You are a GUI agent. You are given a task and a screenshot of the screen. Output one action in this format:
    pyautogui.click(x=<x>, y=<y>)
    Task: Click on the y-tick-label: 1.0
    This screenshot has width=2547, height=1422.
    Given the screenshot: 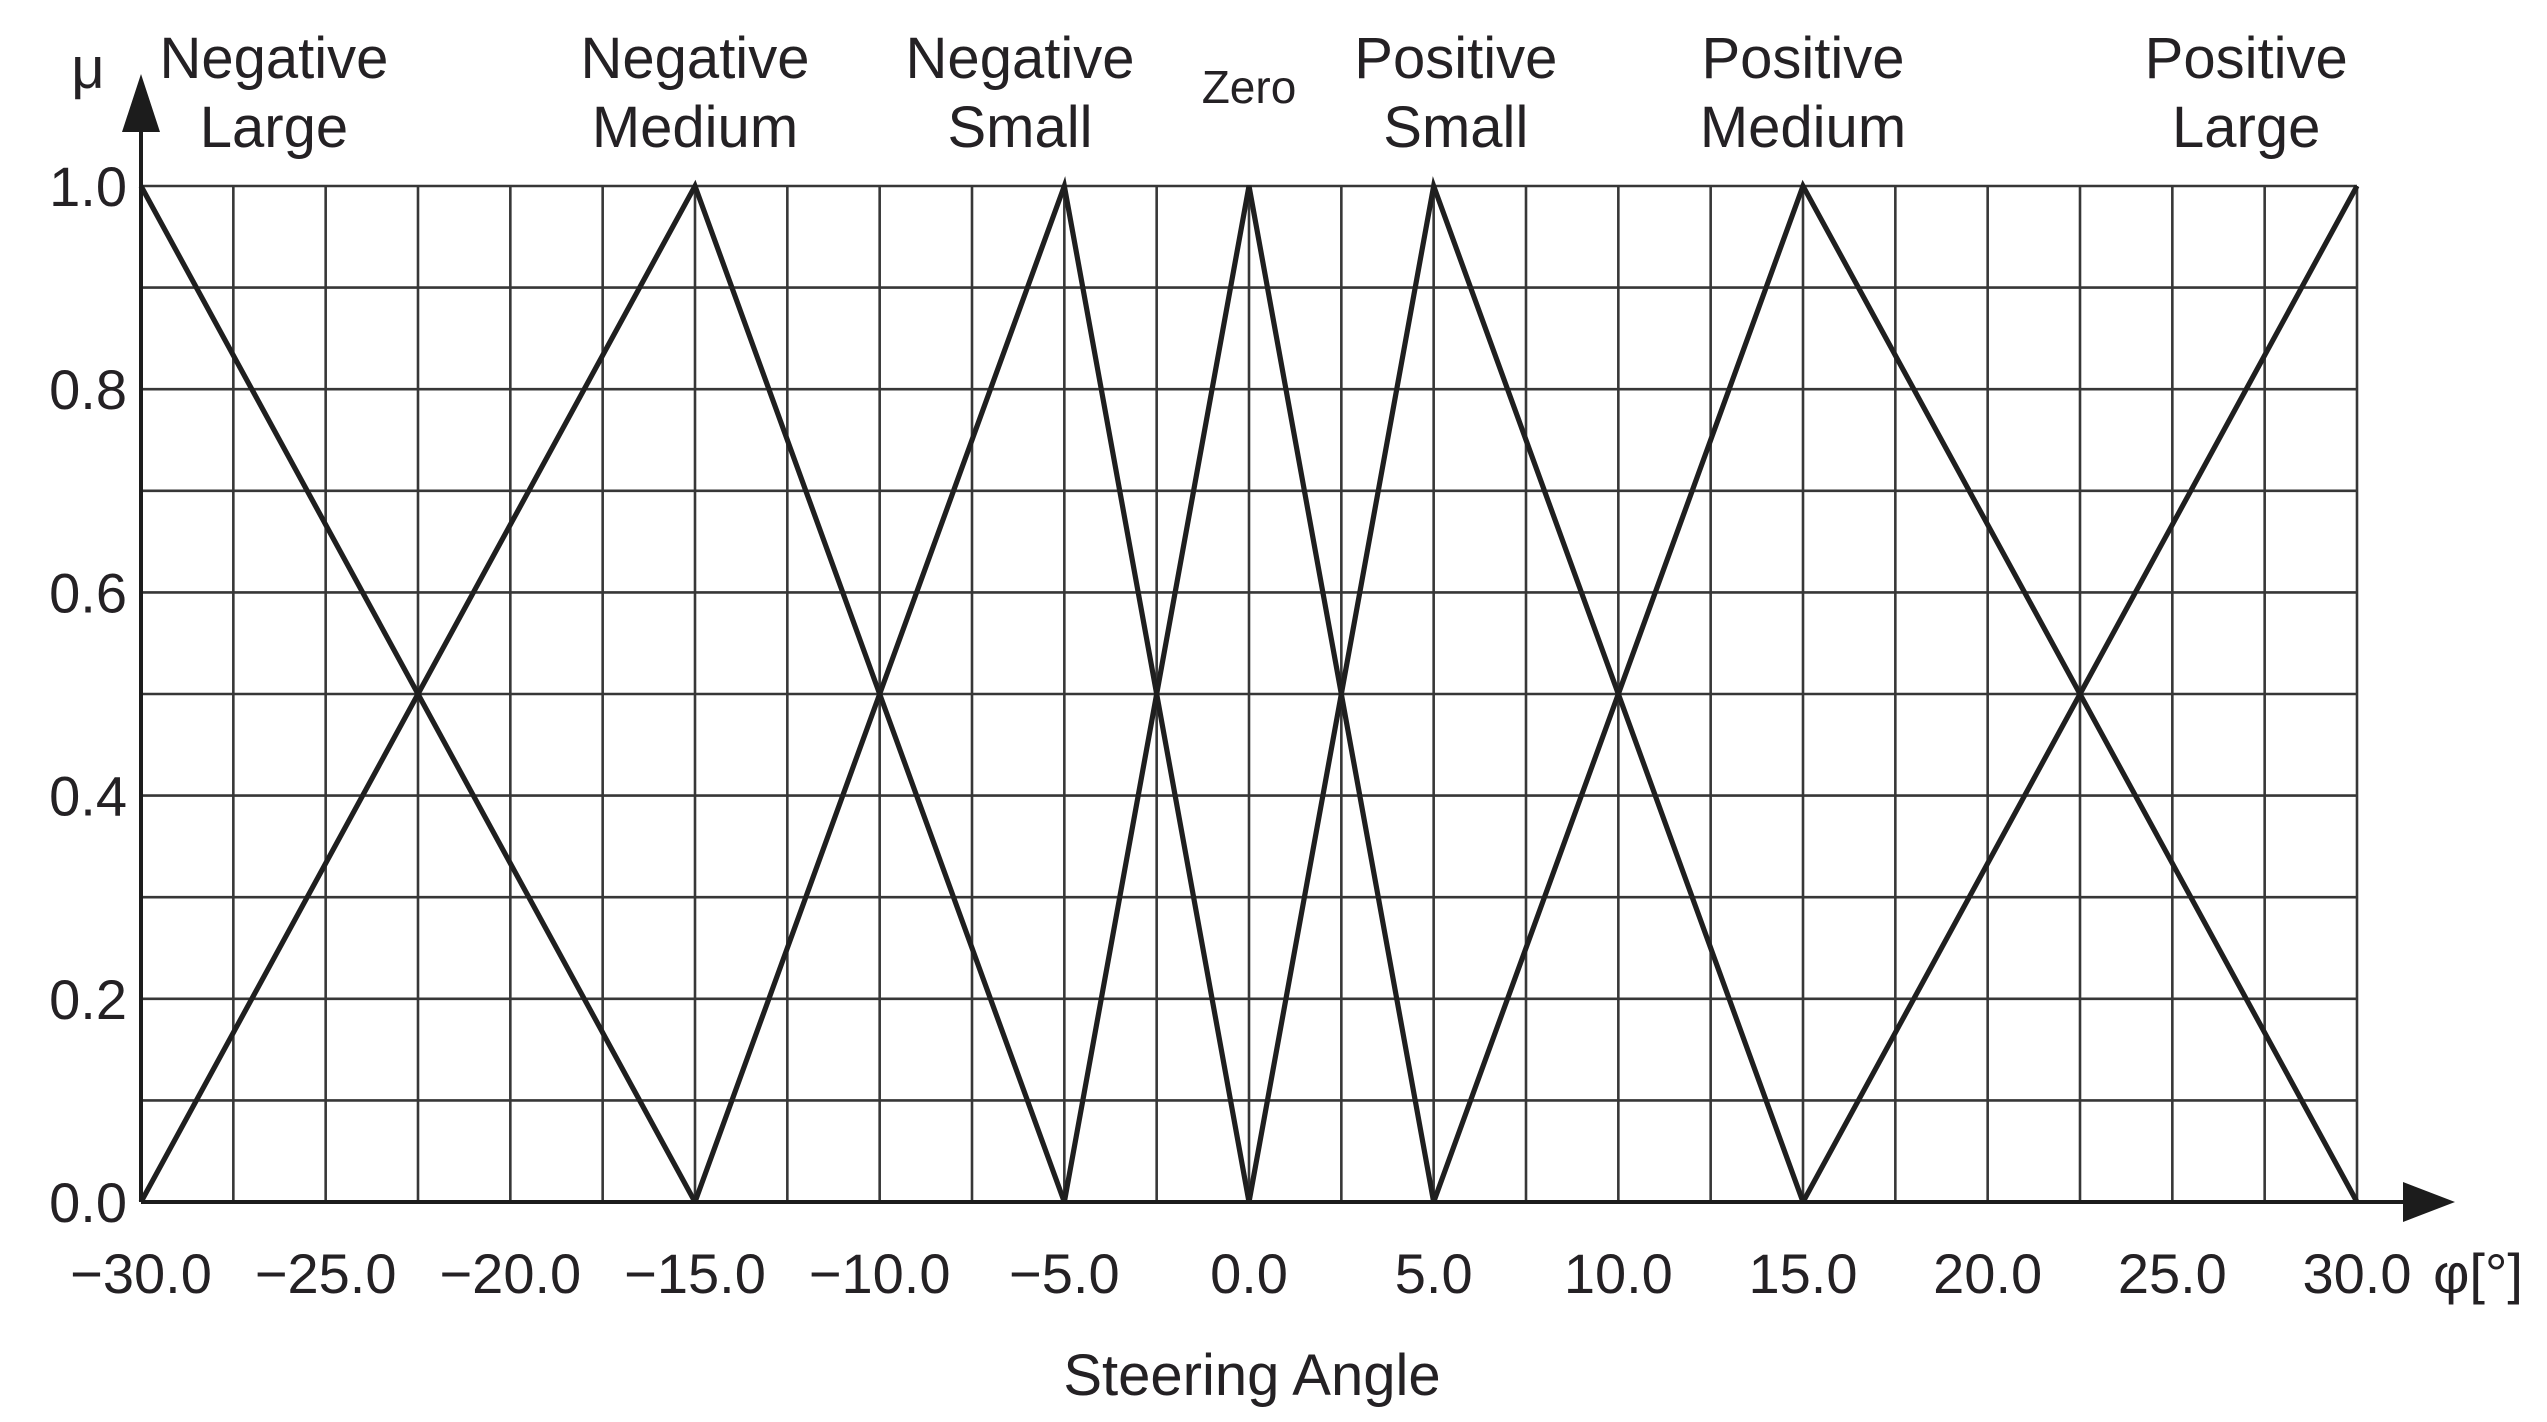 What is the action you would take?
    pyautogui.click(x=88, y=186)
    